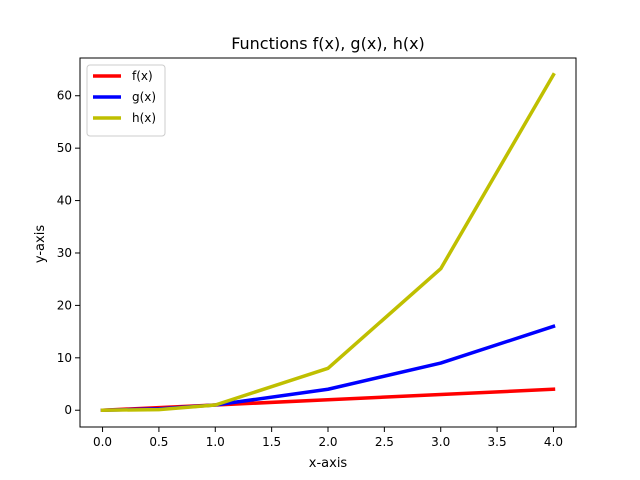 This screenshot has height=480, width=640. What do you see at coordinates (553, 442) in the screenshot?
I see `x-tick-label: 4.0` at bounding box center [553, 442].